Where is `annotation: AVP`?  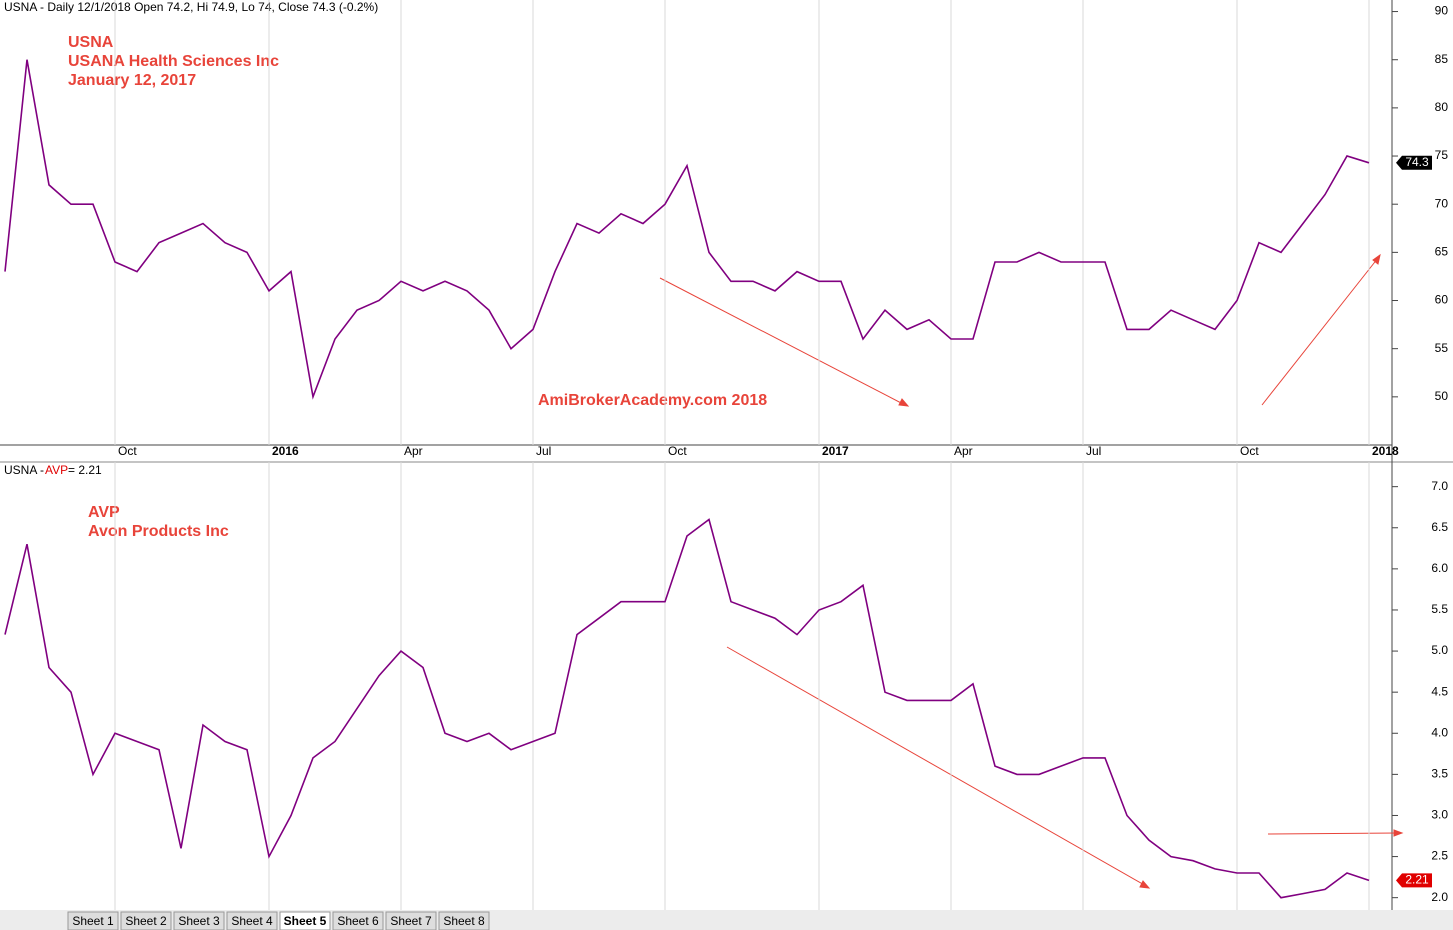 annotation: AVP is located at coordinates (104, 512).